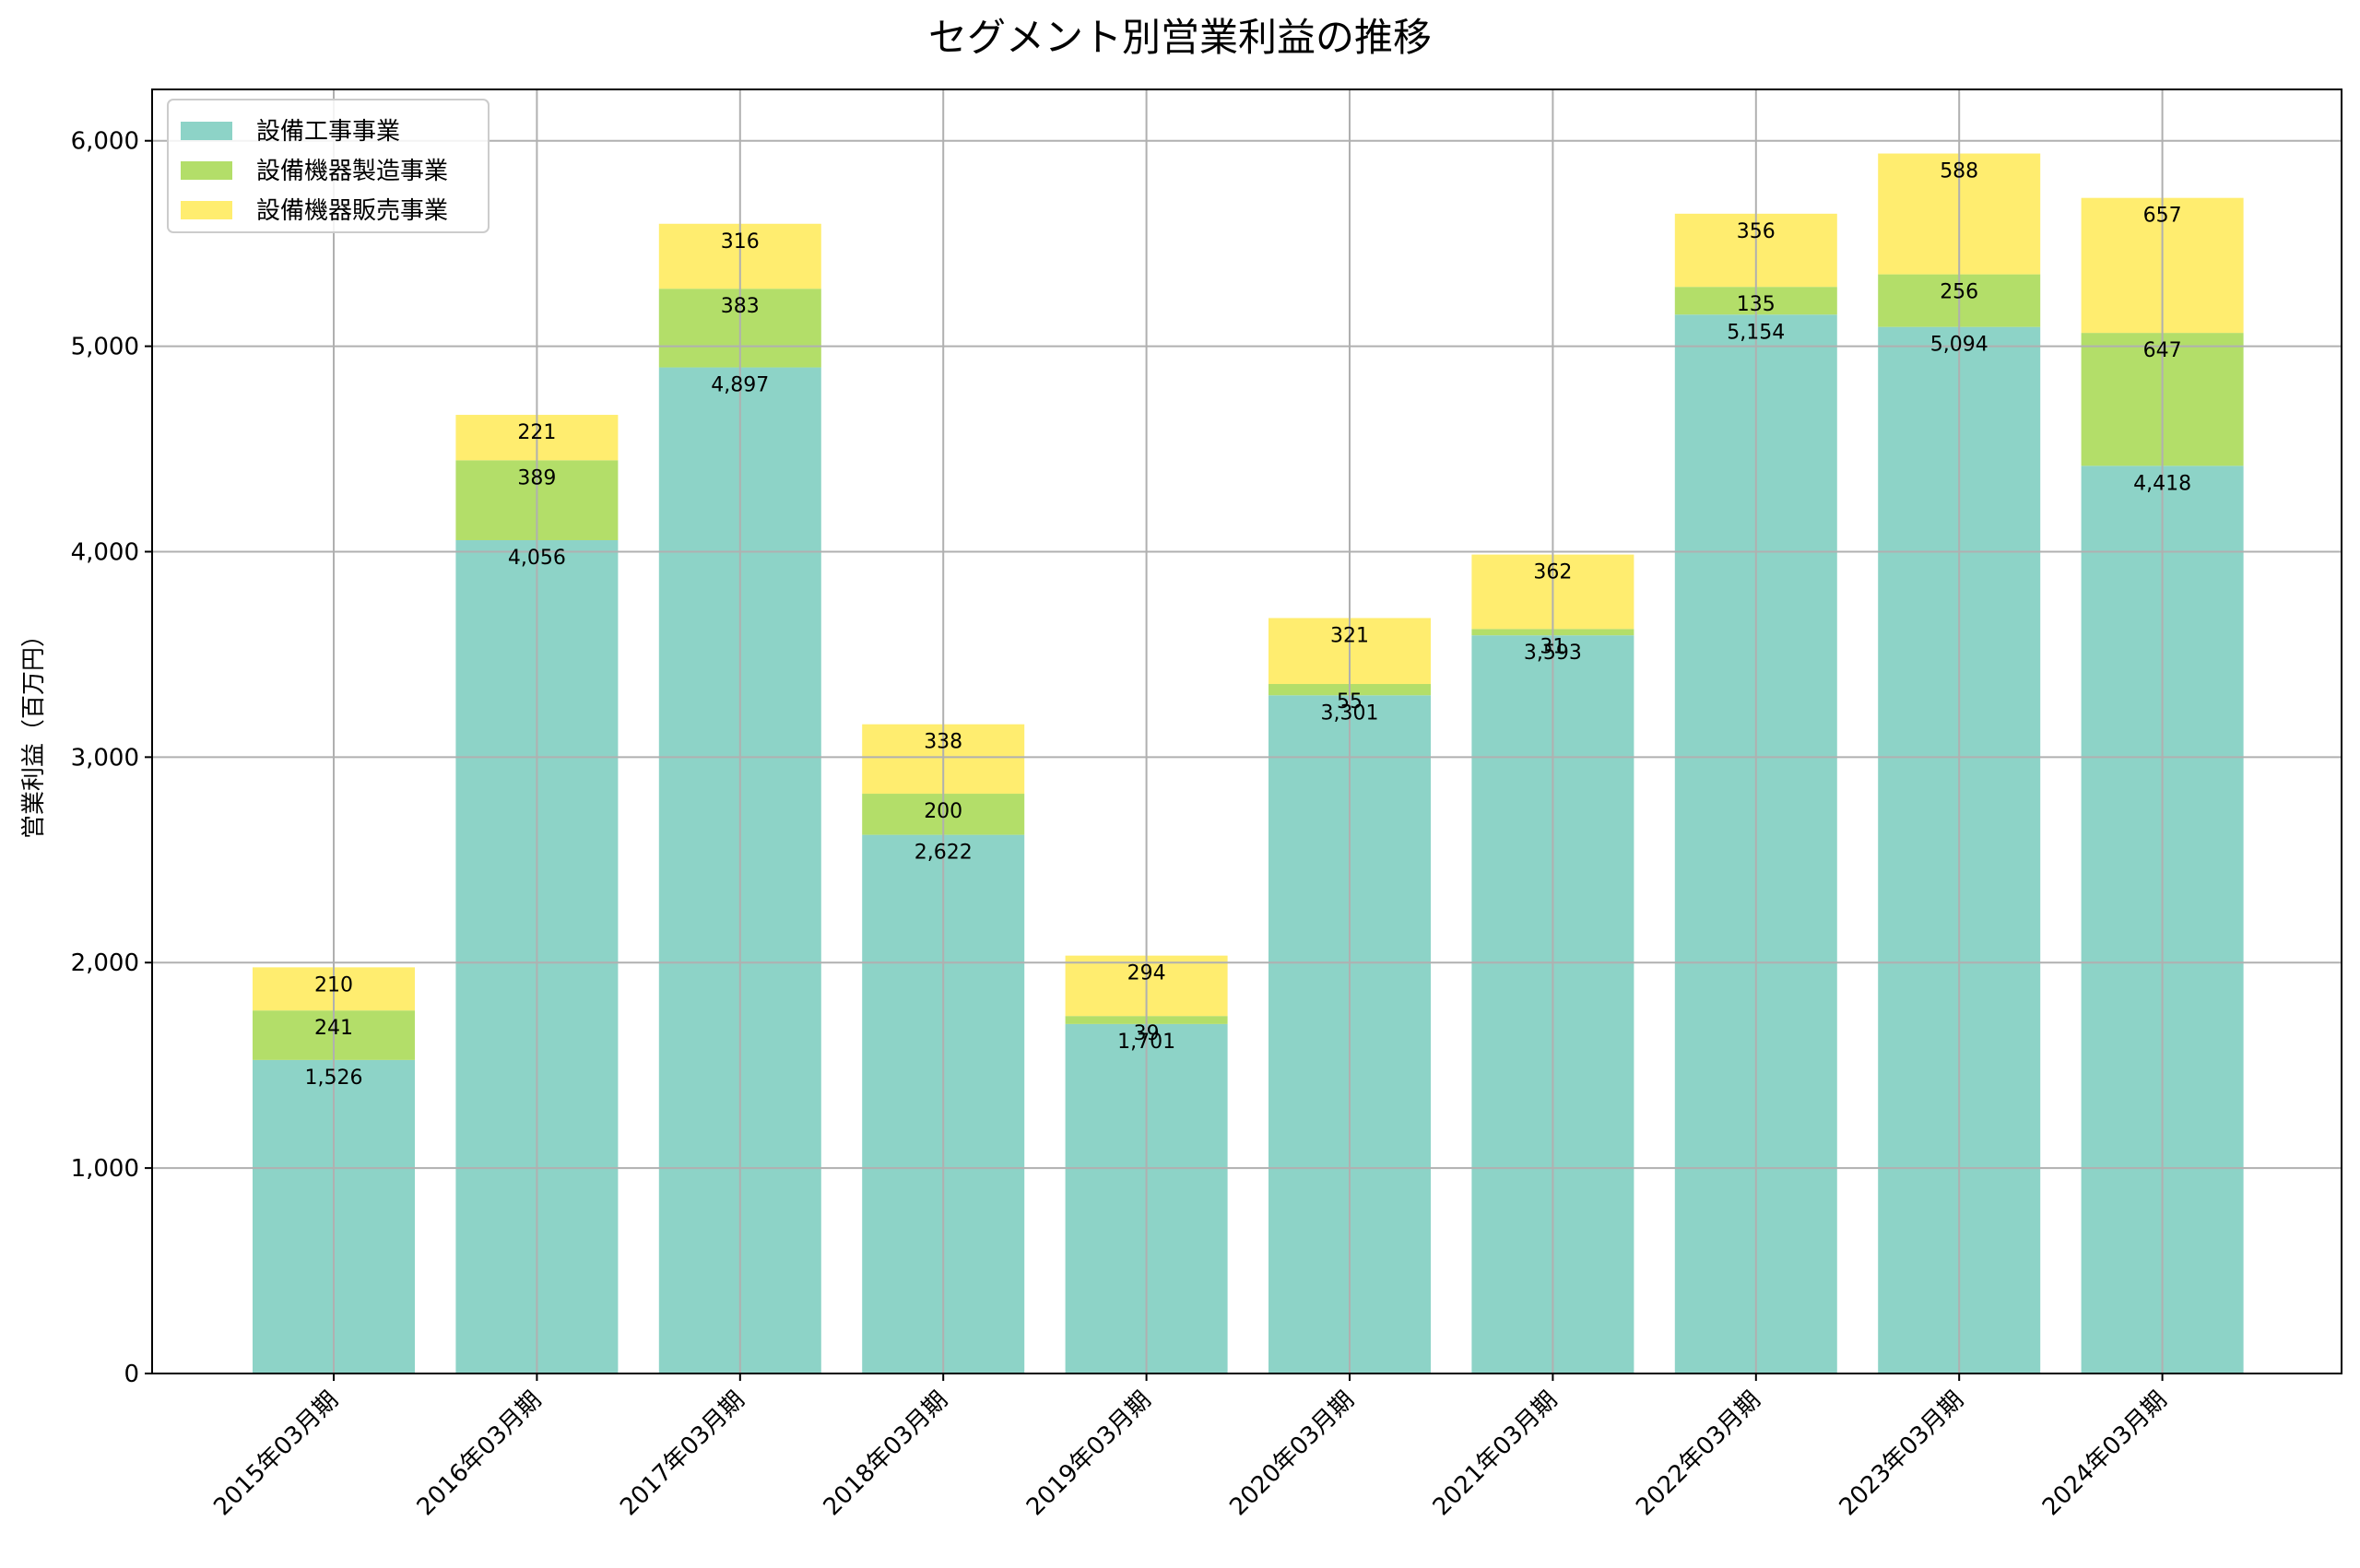 The width and height of the screenshot is (2360, 1568). I want to click on y-tick-label: 3,000, so click(105, 758).